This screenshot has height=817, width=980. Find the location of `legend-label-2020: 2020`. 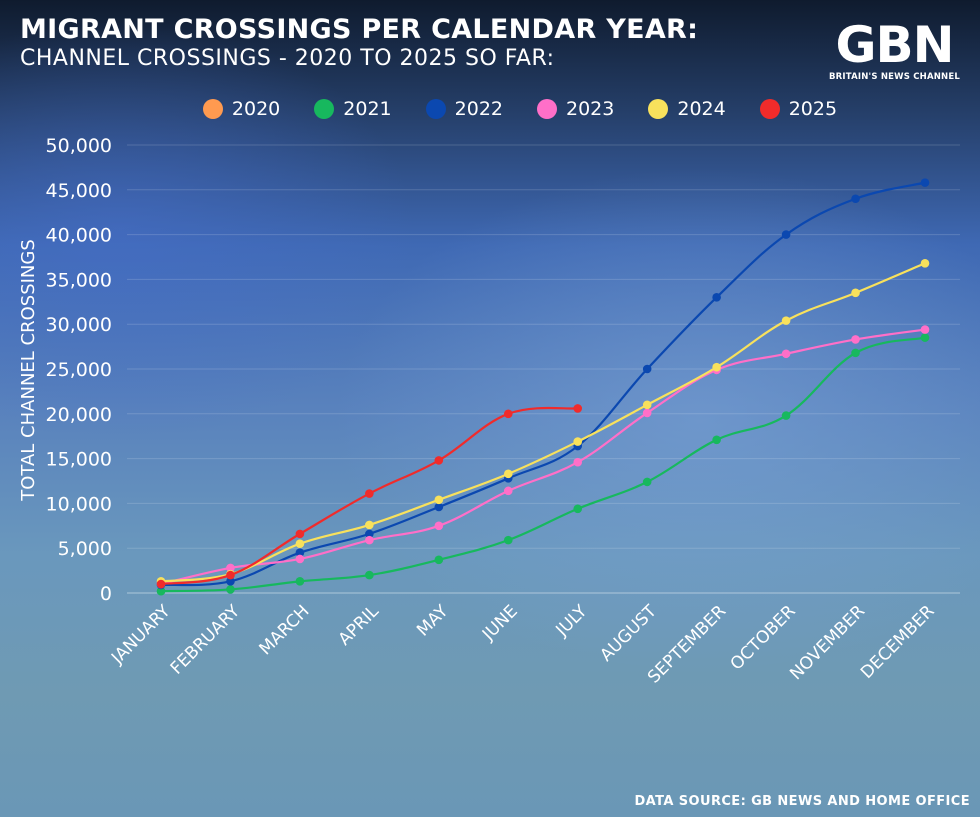

legend-label-2020: 2020 is located at coordinates (256, 109).